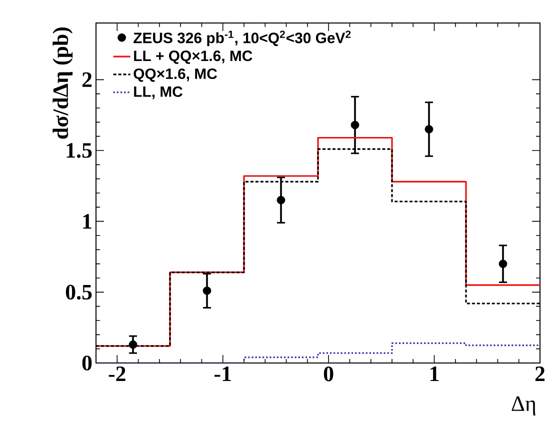 The width and height of the screenshot is (552, 447). What do you see at coordinates (242, 38) in the screenshot?
I see `legend-label: ZEUS 326 pb$^{-1}$, 10<Q$^{2}$<30 GeV$^{2}$` at bounding box center [242, 38].